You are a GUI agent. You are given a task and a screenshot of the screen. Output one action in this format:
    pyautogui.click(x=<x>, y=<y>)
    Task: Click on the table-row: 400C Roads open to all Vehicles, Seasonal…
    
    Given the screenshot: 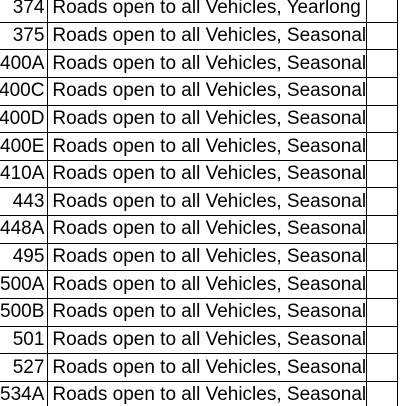 What is the action you would take?
    pyautogui.click(x=199, y=91)
    